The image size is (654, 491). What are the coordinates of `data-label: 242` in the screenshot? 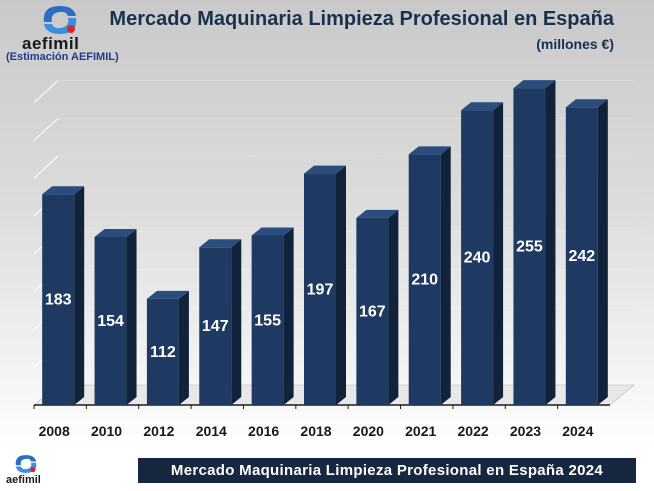 It's located at (581, 256).